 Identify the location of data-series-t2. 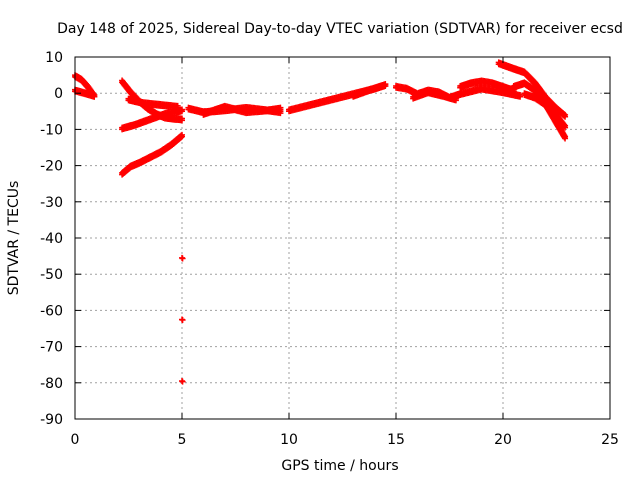
(85, 93).